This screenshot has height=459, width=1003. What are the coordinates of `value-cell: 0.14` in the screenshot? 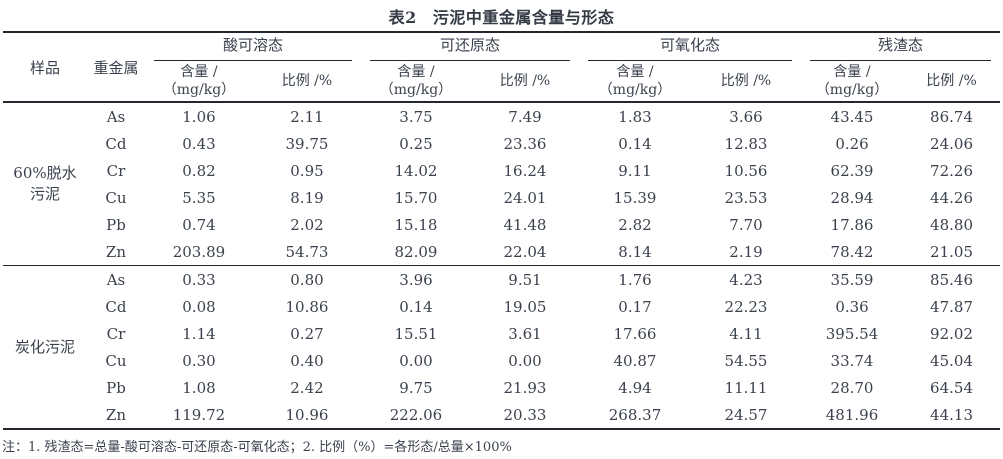 It's located at (416, 306).